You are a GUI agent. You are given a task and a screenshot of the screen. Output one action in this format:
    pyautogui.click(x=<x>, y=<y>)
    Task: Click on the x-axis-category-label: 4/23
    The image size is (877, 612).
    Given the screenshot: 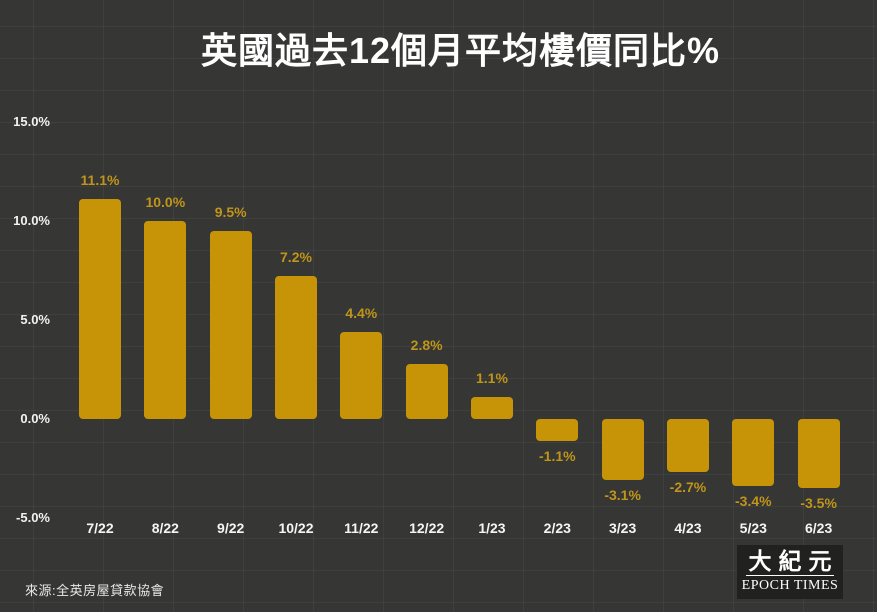 What is the action you would take?
    pyautogui.click(x=688, y=528)
    